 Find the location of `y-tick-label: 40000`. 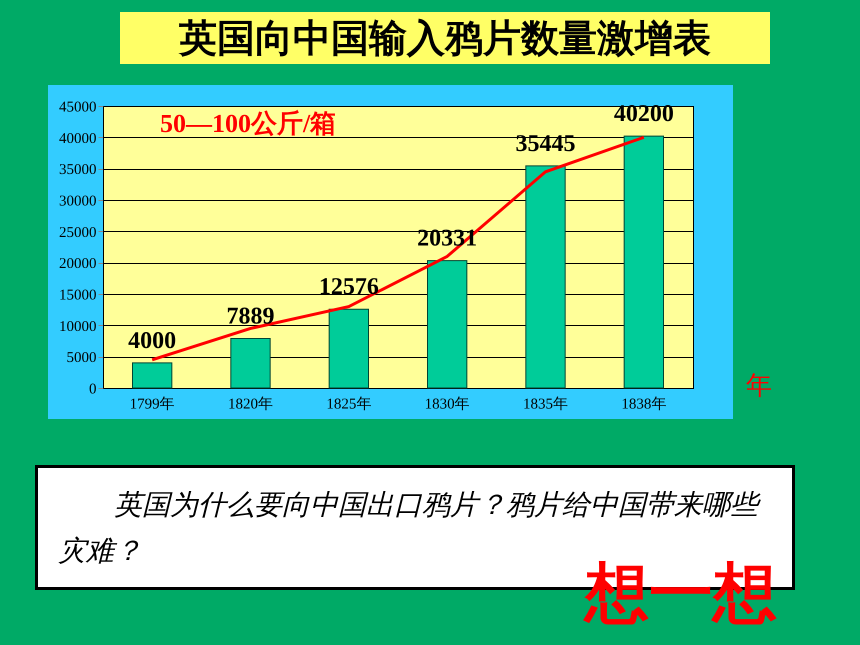

y-tick-label: 40000 is located at coordinates (77, 138).